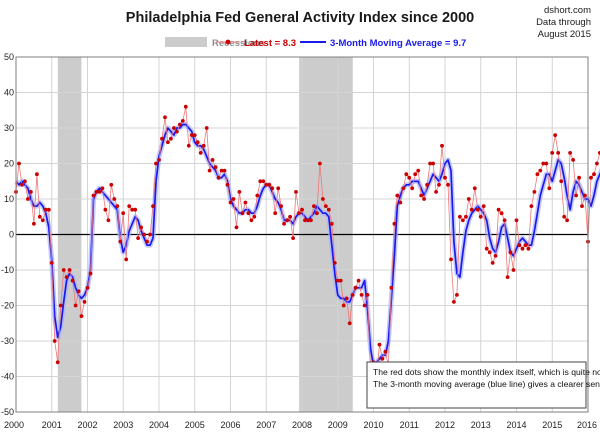  I want to click on x-tick-label: 2007, so click(266, 425).